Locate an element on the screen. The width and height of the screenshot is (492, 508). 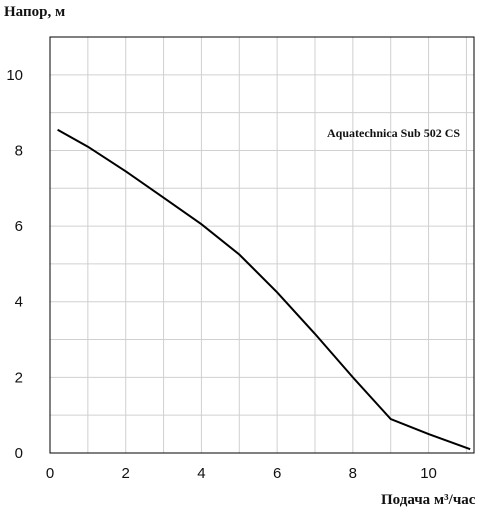
x-axis-title: Подача м³/час is located at coordinates (428, 500).